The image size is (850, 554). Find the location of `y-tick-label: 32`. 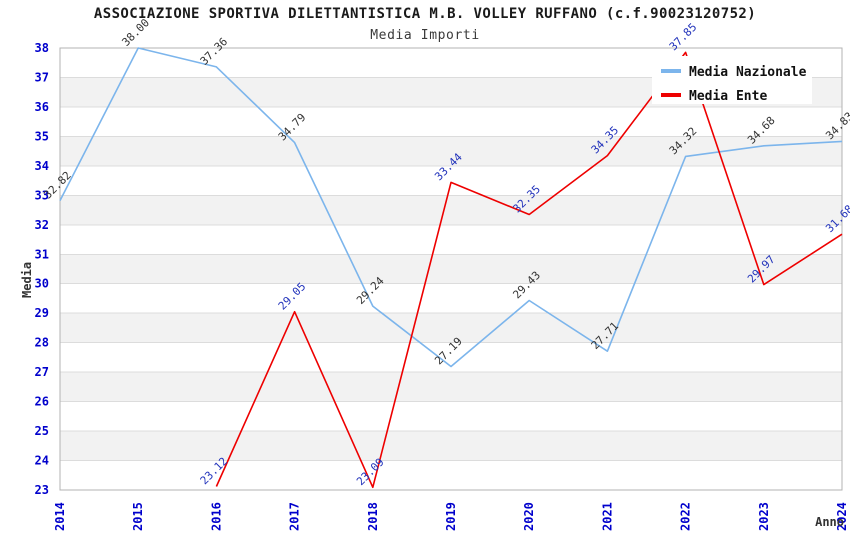

y-tick-label: 32 is located at coordinates (42, 225).